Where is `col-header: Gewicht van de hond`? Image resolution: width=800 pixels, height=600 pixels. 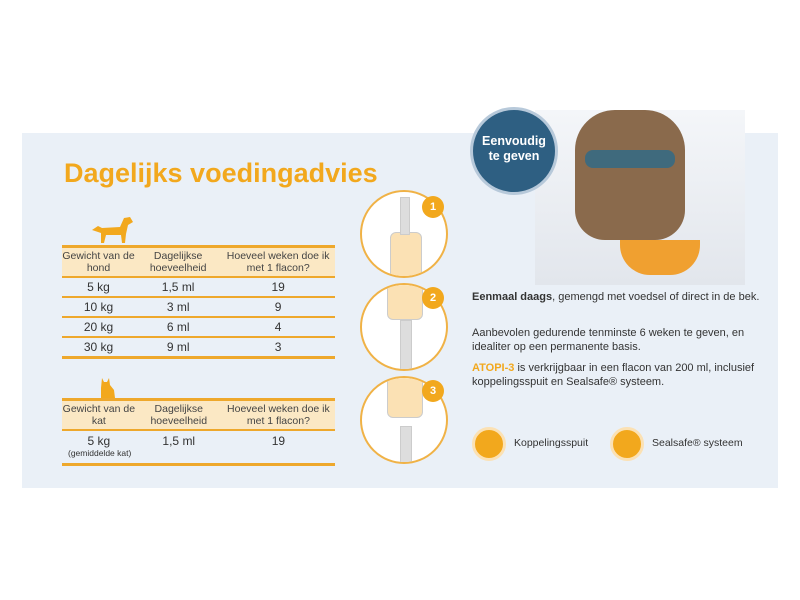
col-header: Gewicht van de hond is located at coordinates (98, 261).